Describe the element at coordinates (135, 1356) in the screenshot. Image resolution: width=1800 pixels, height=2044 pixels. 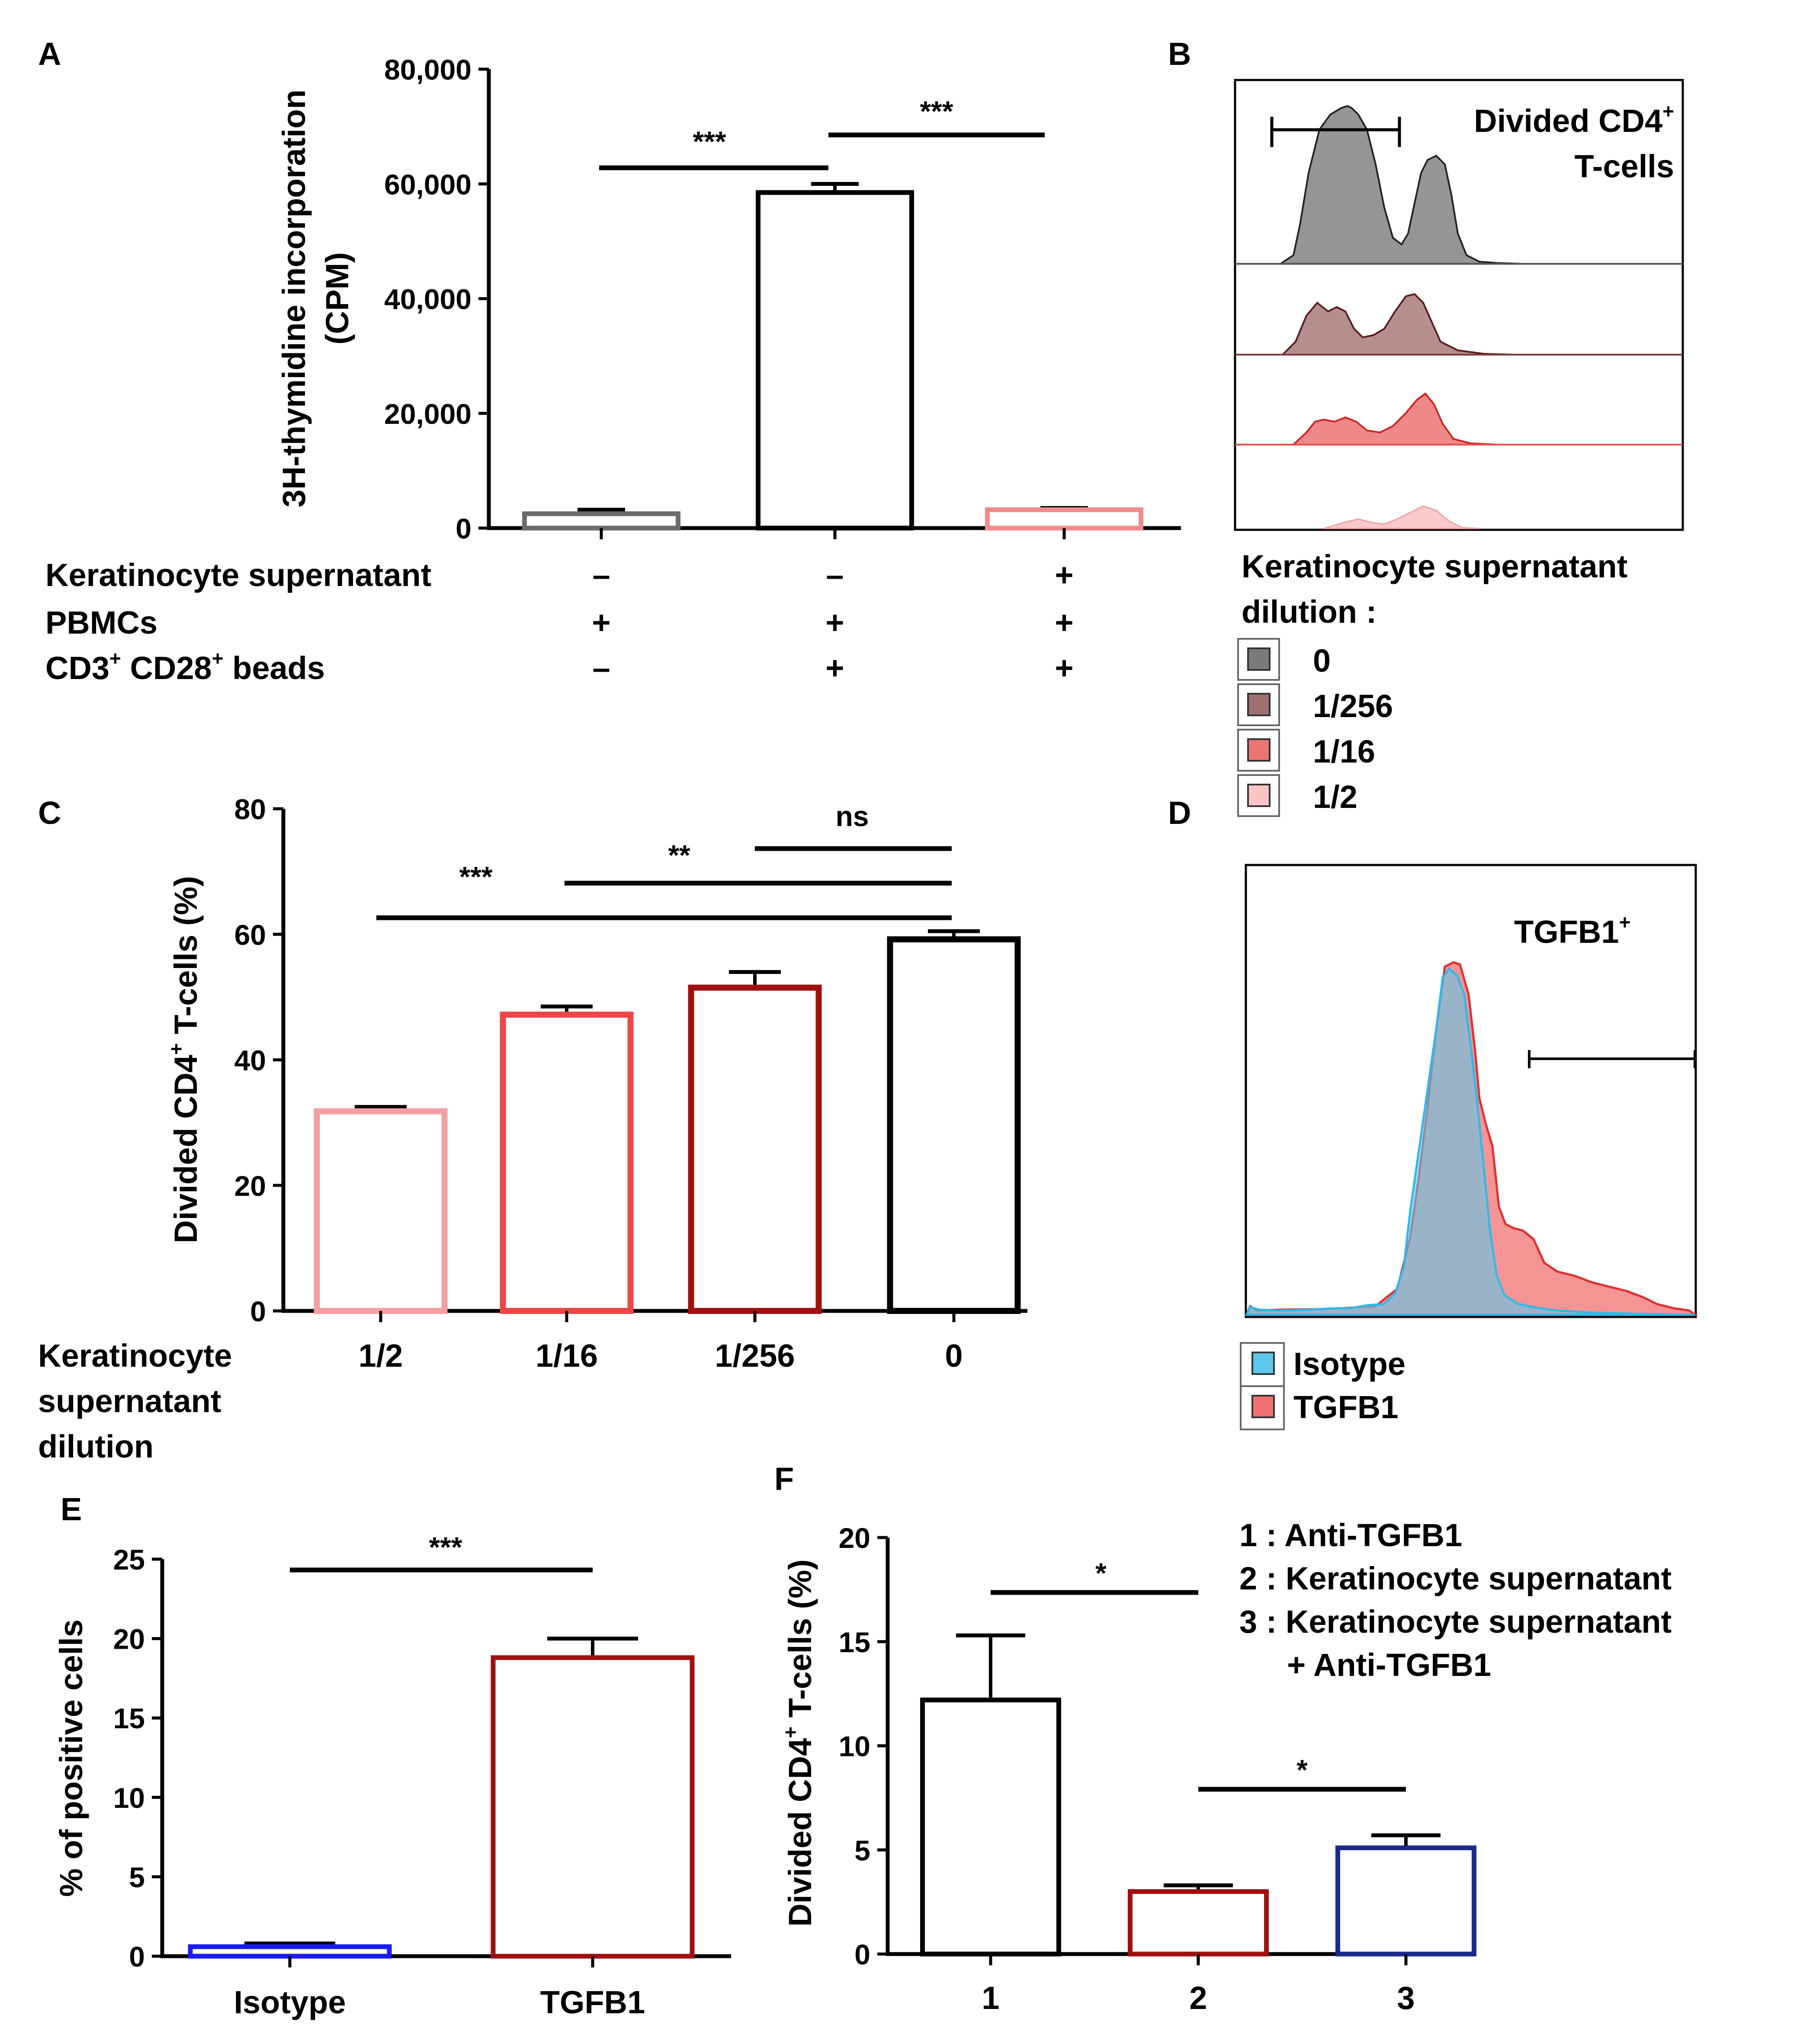
I see `panel-c-x-title-1: Keratinocyte` at that location.